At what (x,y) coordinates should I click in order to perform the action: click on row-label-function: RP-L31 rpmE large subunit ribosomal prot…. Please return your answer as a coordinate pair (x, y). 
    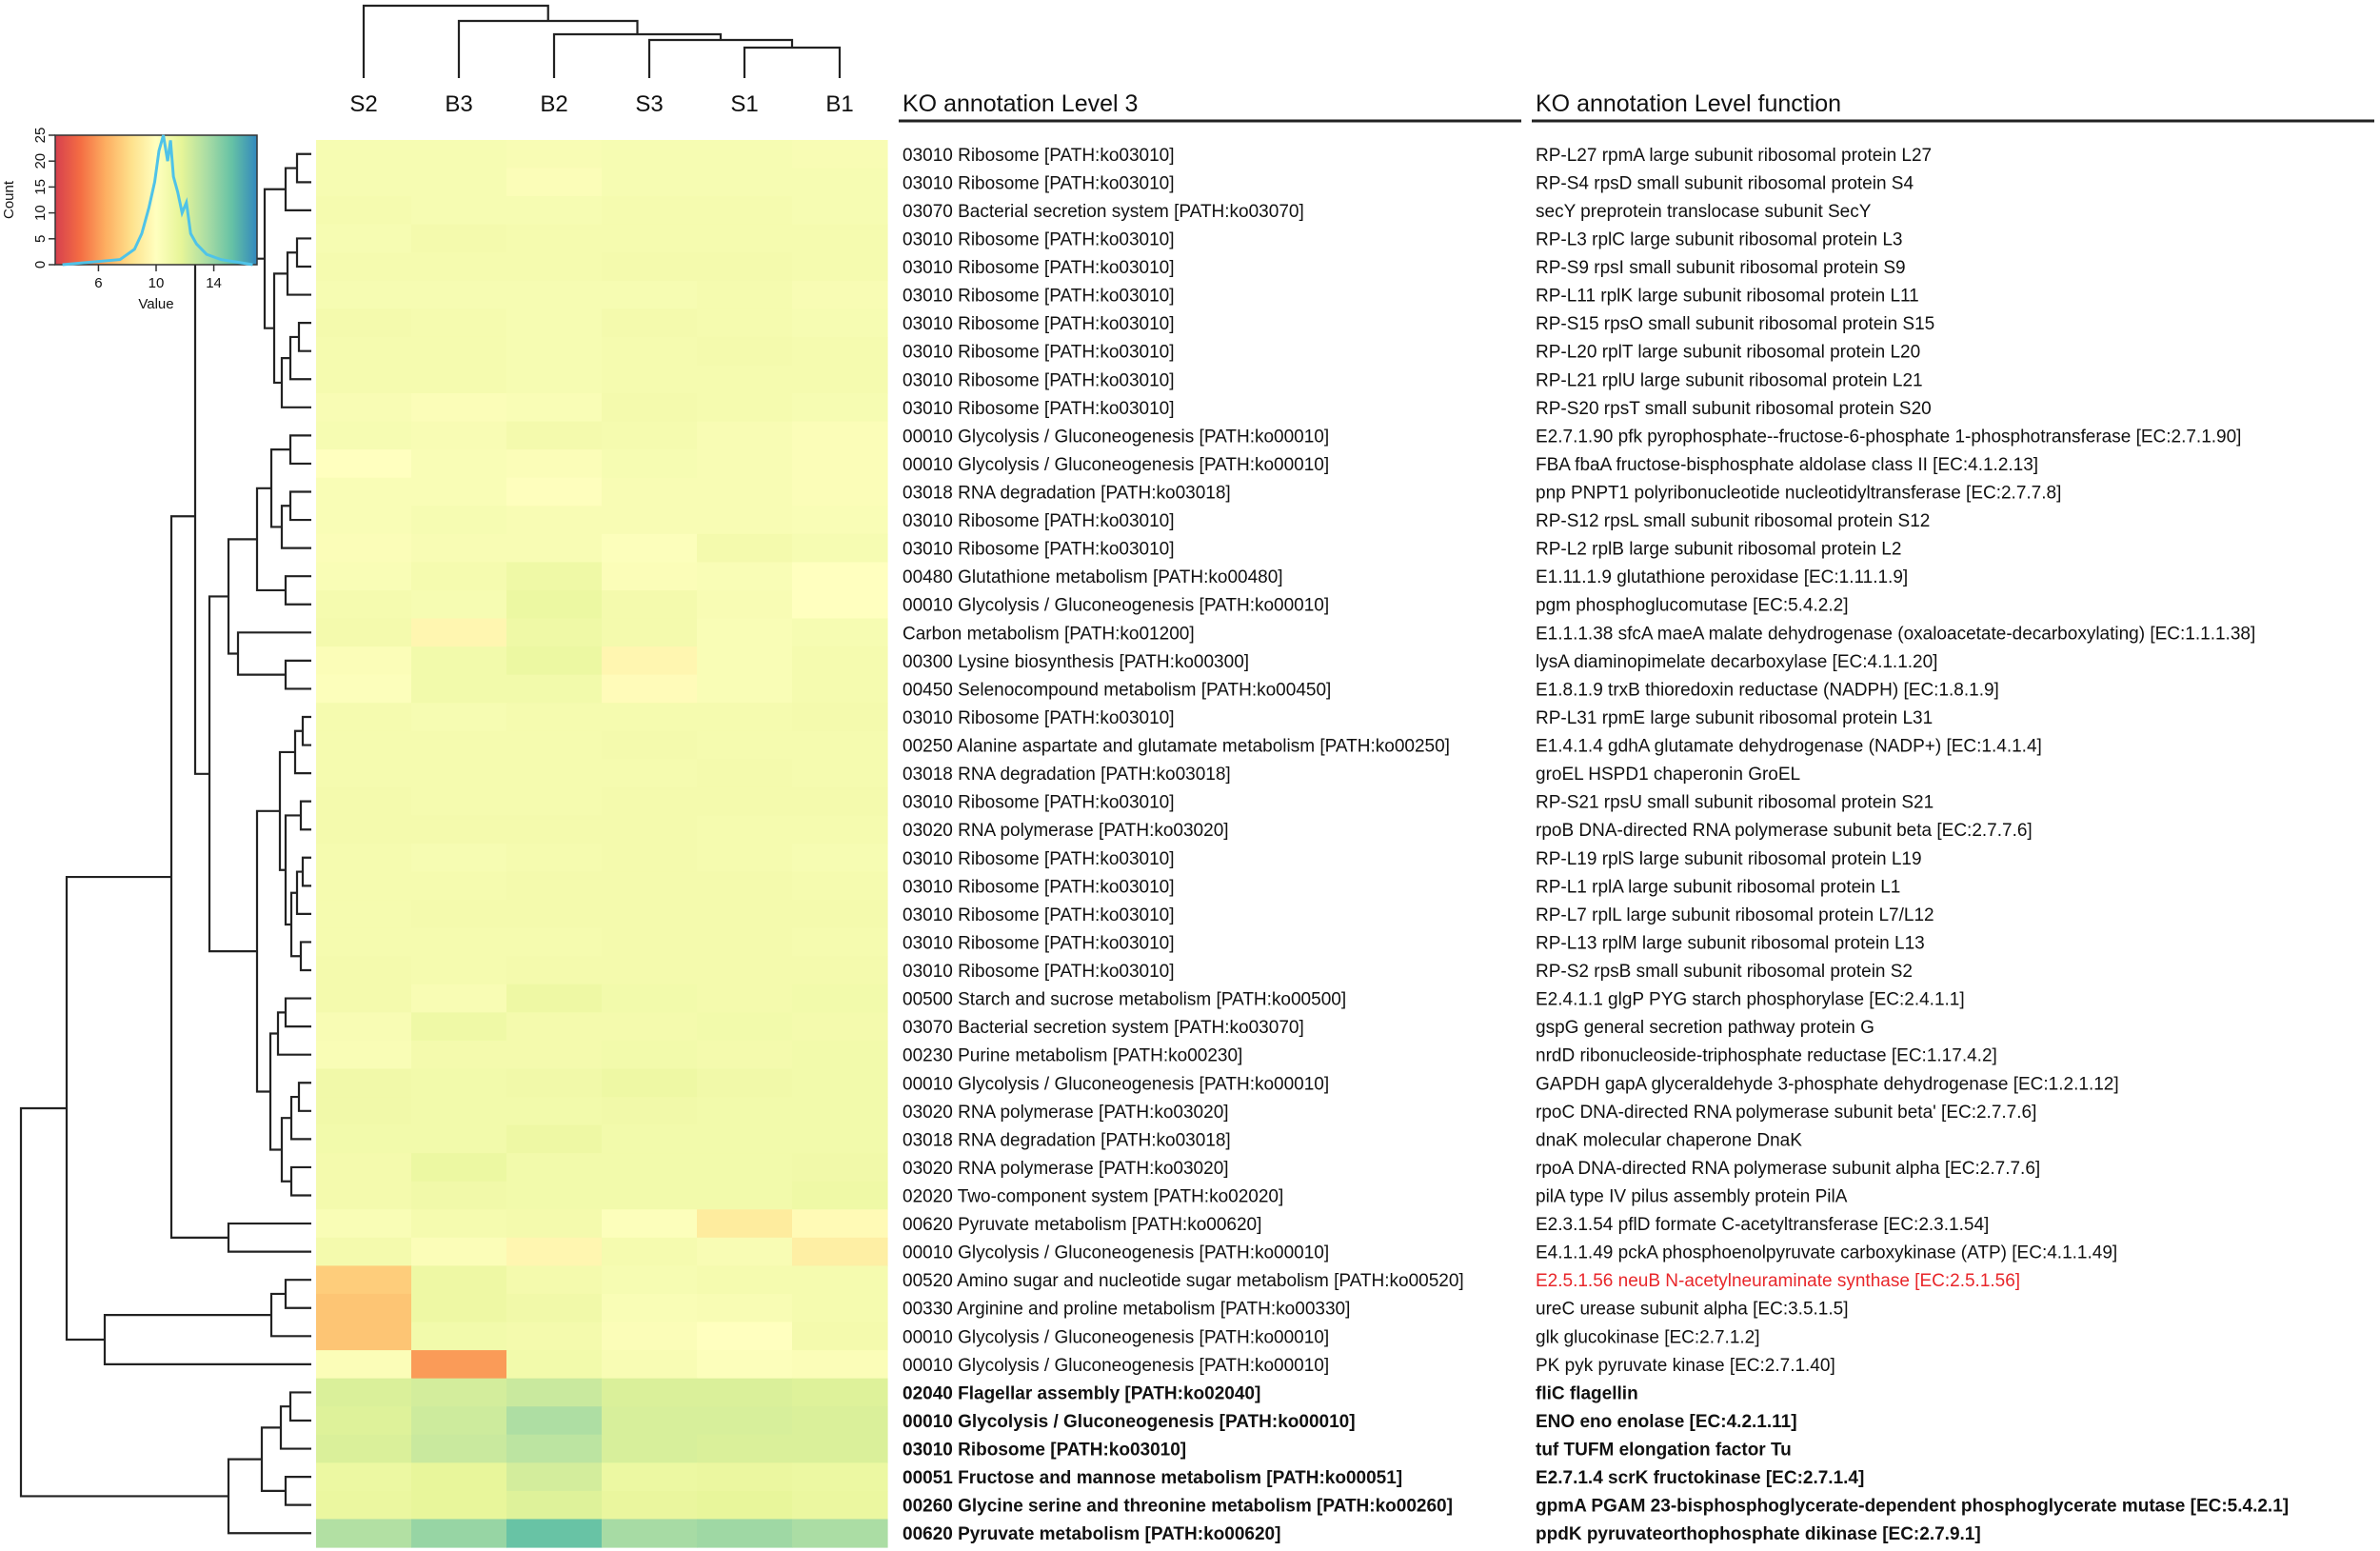
    Looking at the image, I should click on (1734, 718).